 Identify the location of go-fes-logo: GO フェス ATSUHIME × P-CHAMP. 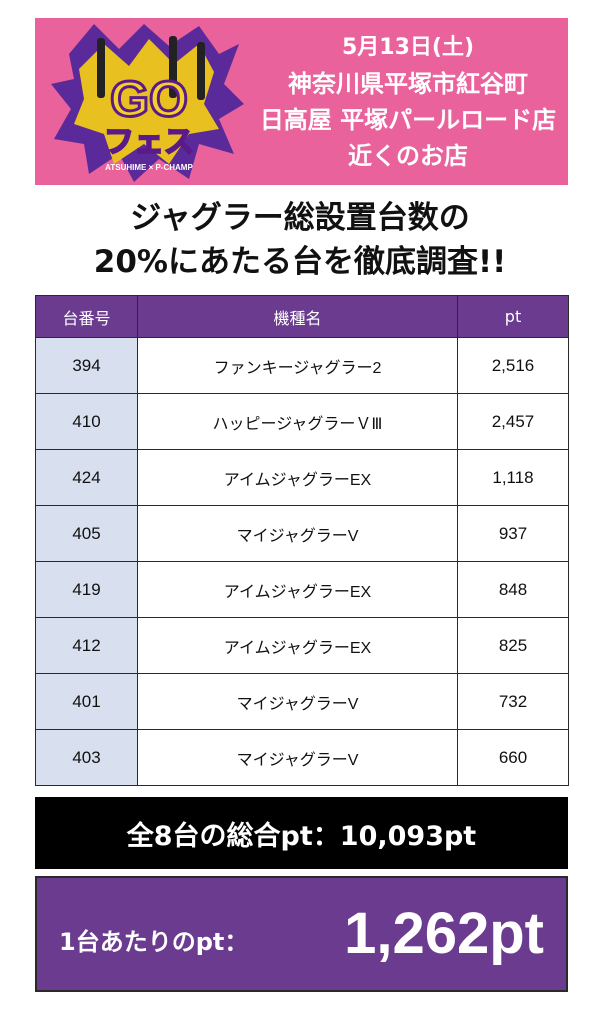
(147, 103).